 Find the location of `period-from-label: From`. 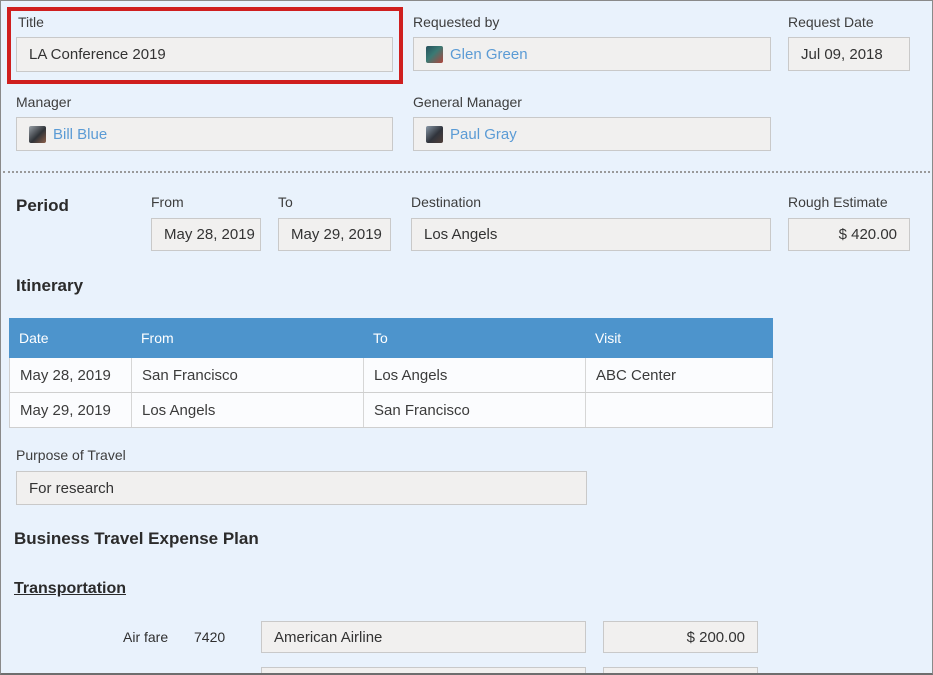

period-from-label: From is located at coordinates (167, 202).